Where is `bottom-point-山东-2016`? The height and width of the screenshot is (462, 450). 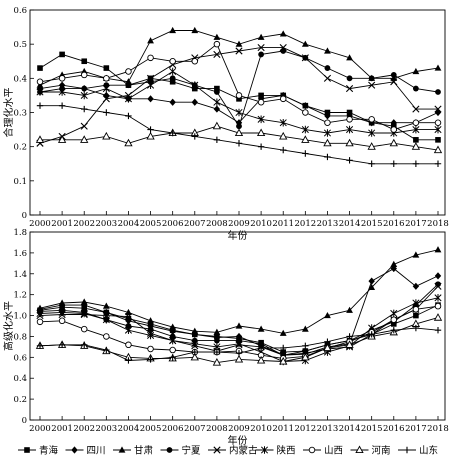
bottom-point-山东-2016 is located at coordinates (393, 330).